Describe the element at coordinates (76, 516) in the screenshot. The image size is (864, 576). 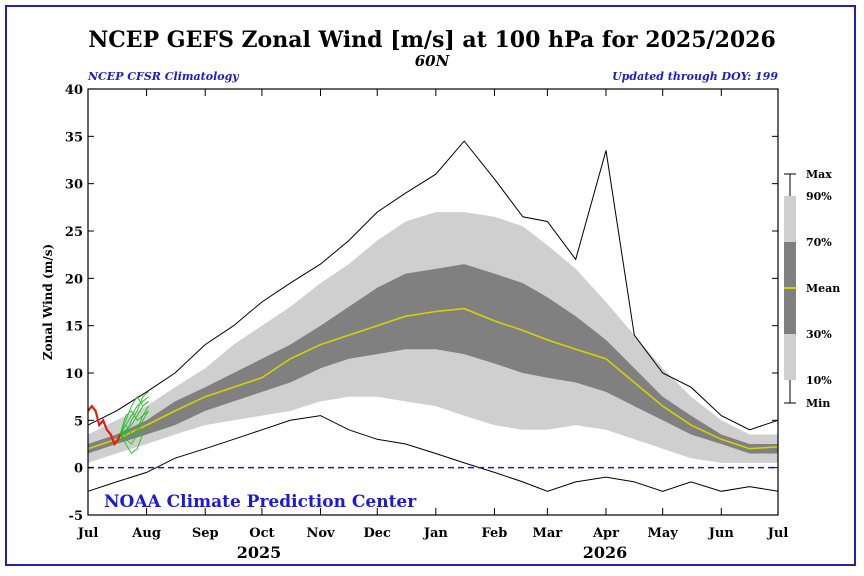
I see `y-tick-label: -5` at that location.